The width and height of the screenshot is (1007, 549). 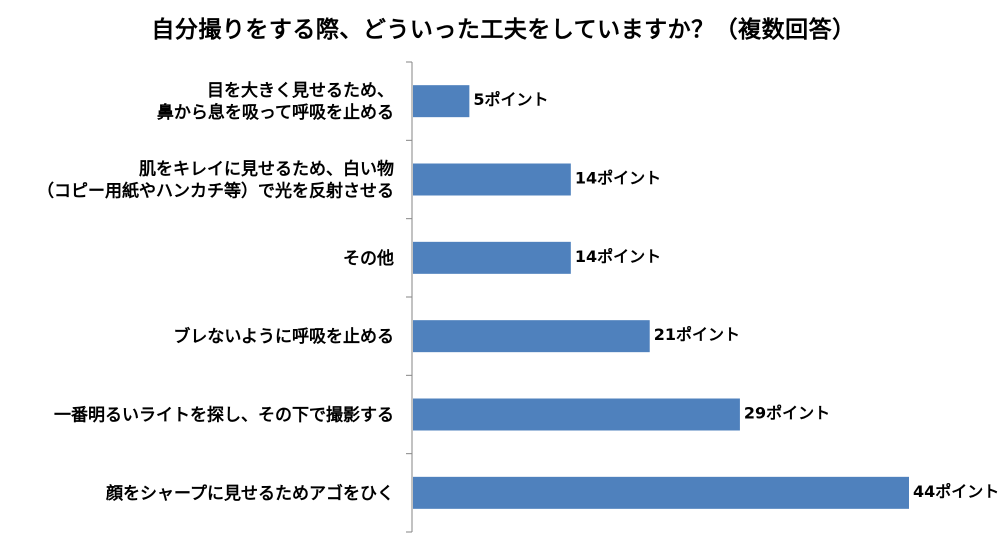 What do you see at coordinates (510, 99) in the screenshot?
I see `data-label: 5ポイント` at bounding box center [510, 99].